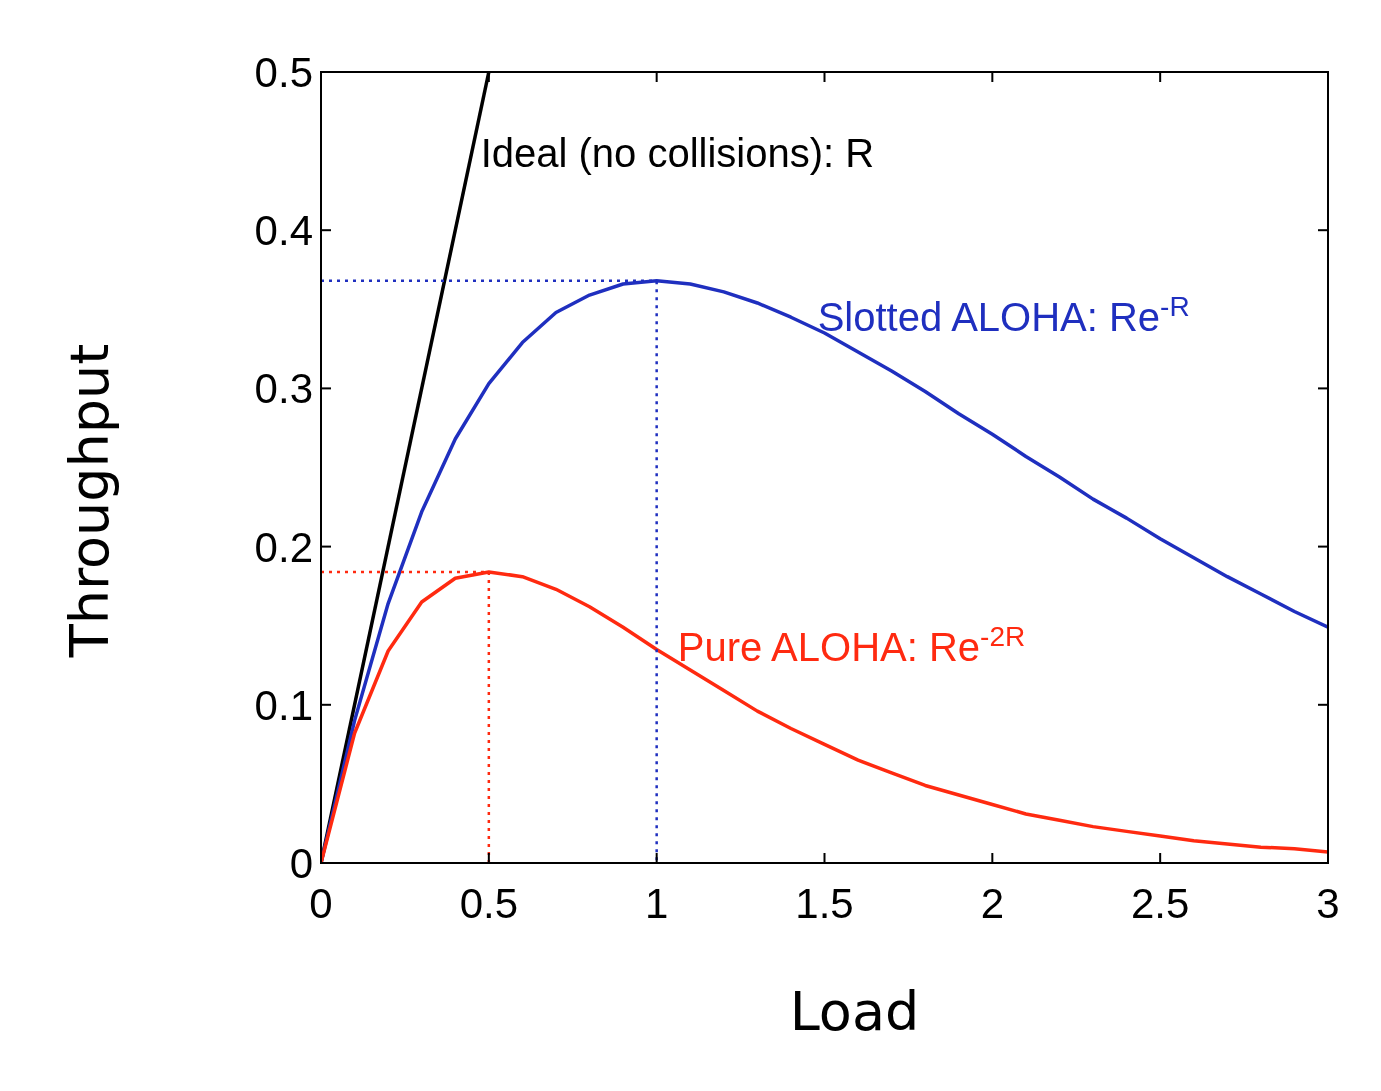 This screenshot has width=1381, height=1091. I want to click on y-tick-label: 0, so click(301, 863).